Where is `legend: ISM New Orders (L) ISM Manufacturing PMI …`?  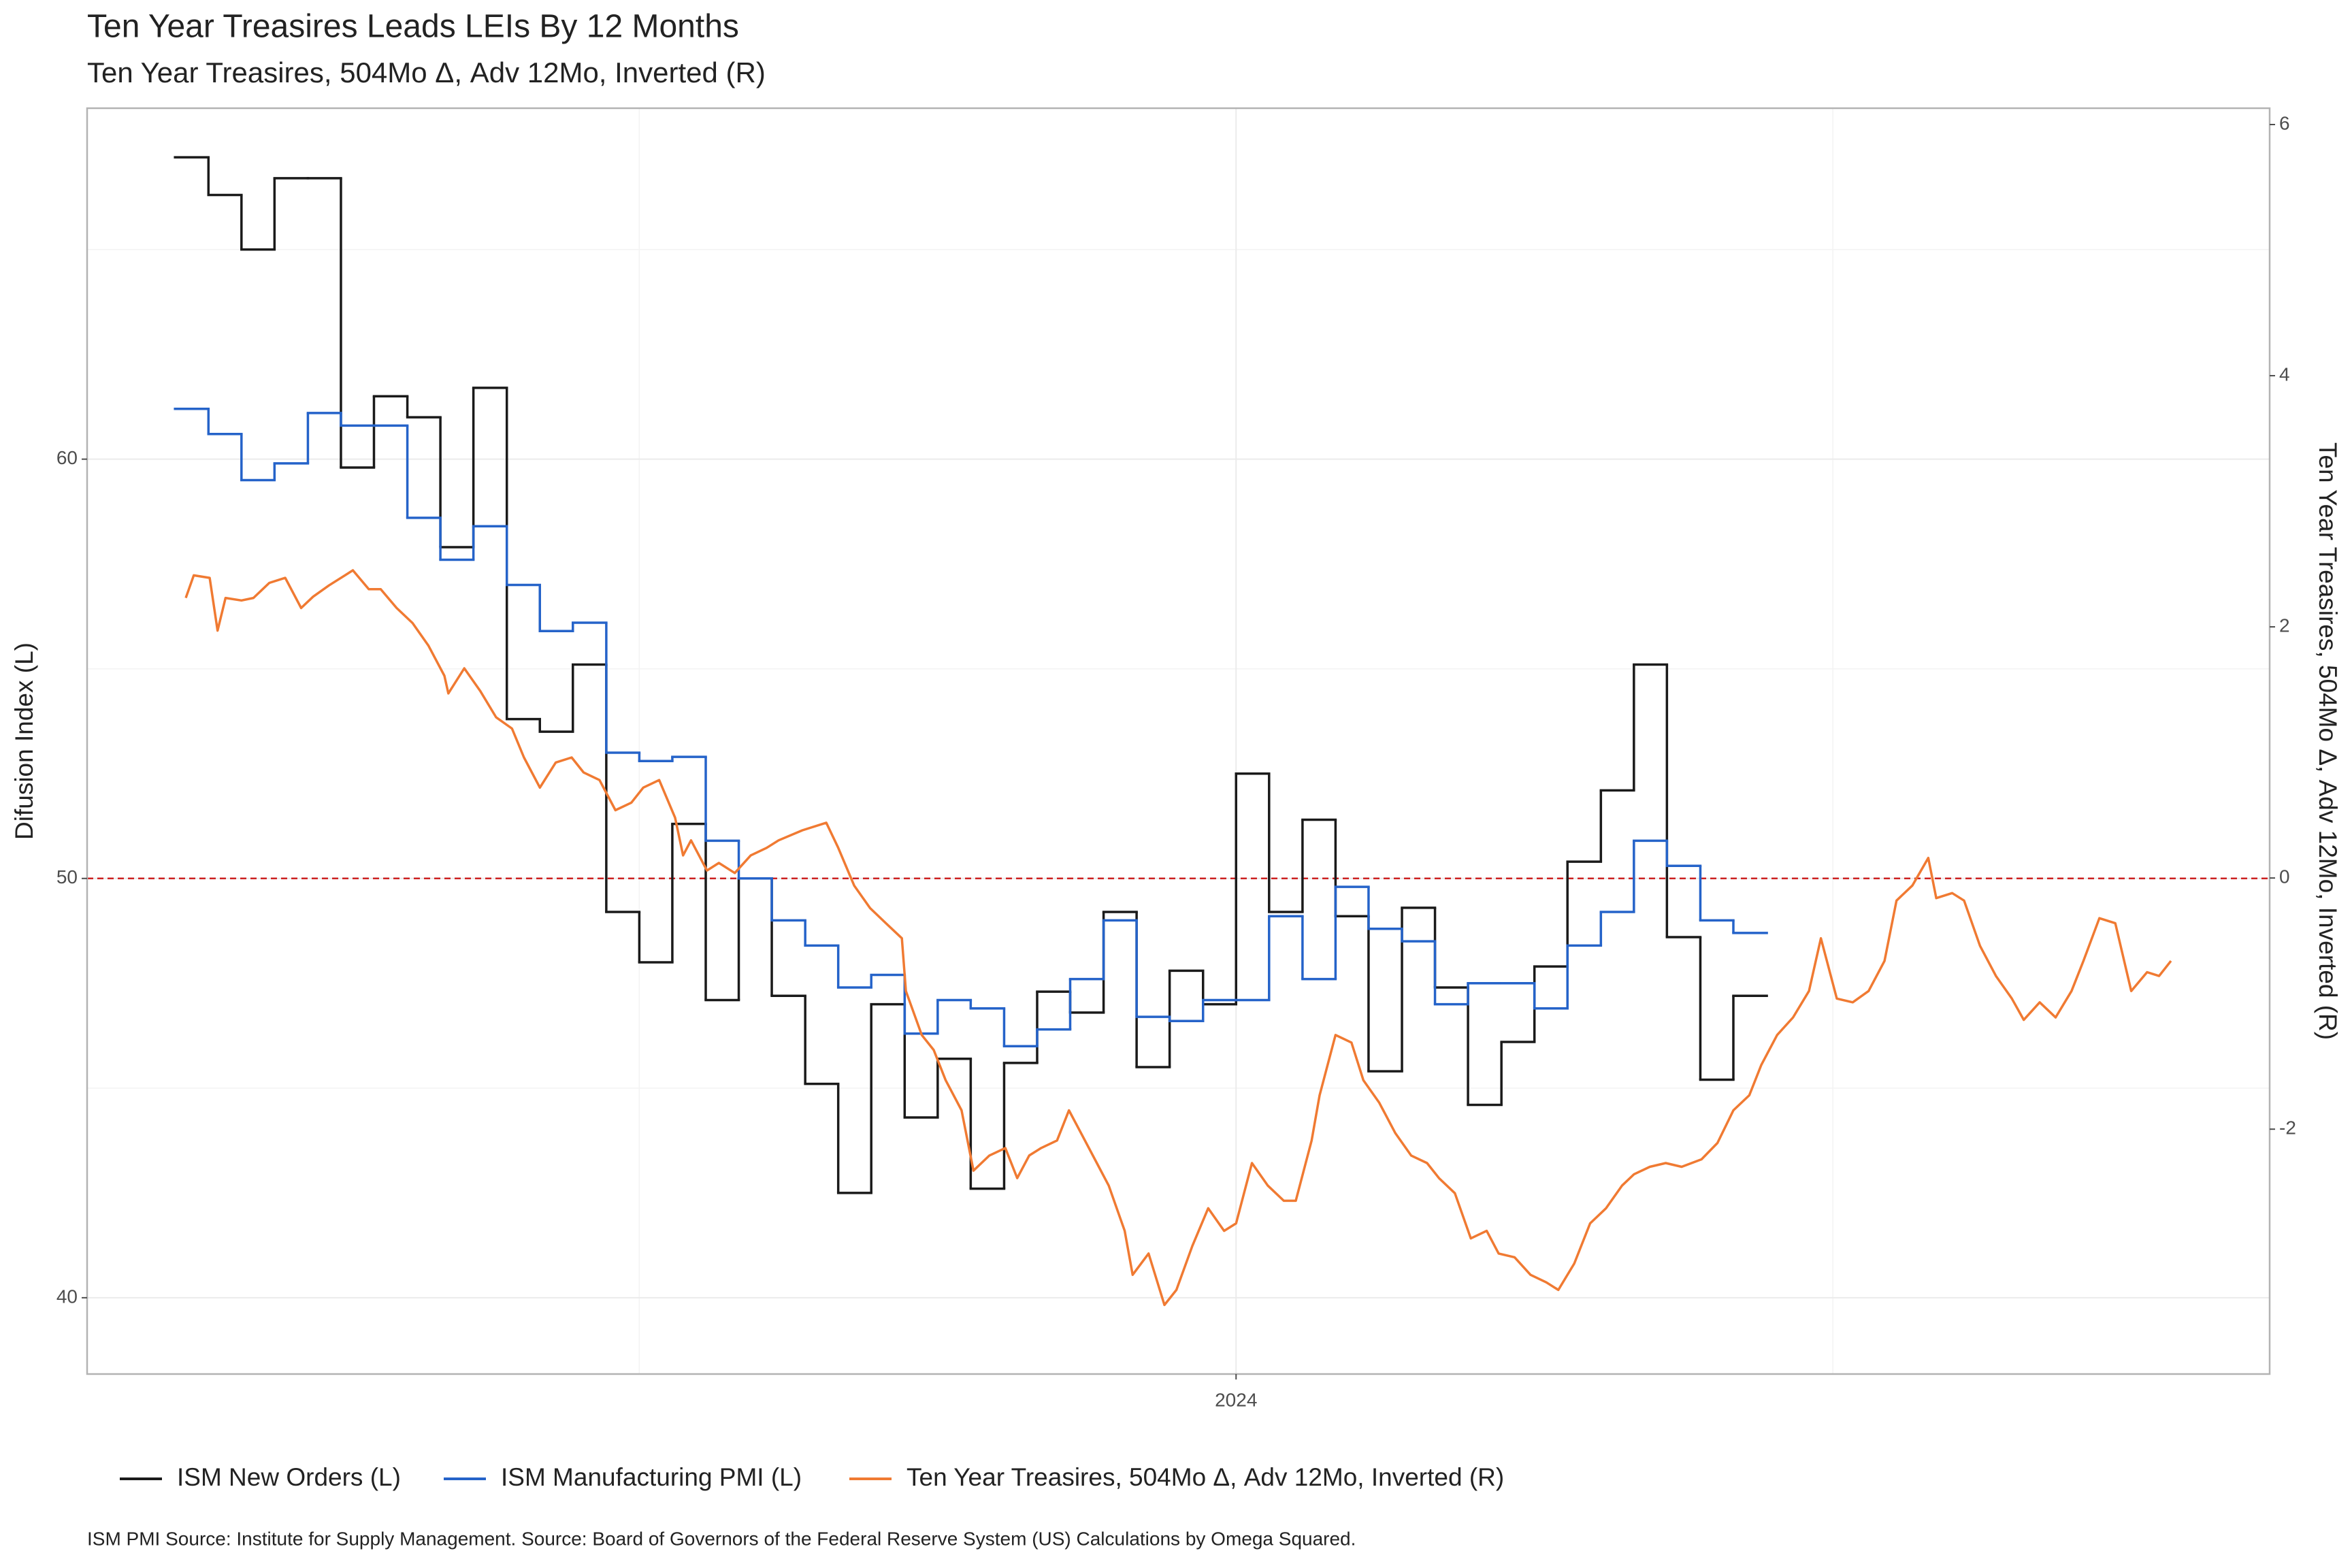
legend: ISM New Orders (L) ISM Manufacturing PMI … is located at coordinates (812, 1477).